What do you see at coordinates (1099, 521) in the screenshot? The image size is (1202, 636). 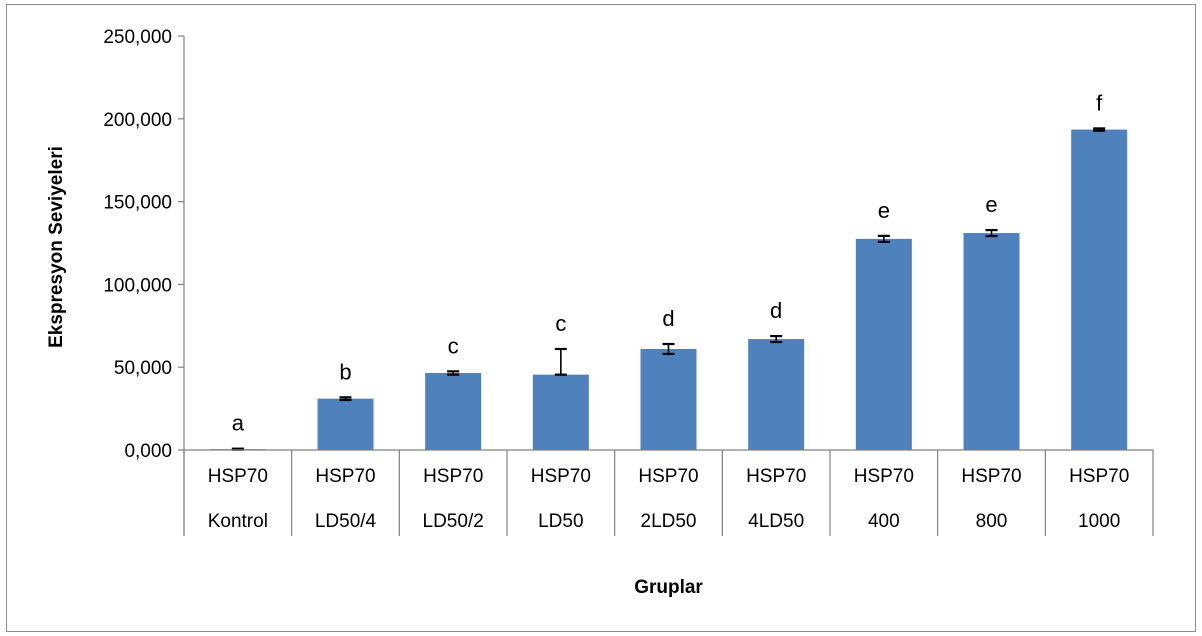 I see `category-label-line2: 1000` at bounding box center [1099, 521].